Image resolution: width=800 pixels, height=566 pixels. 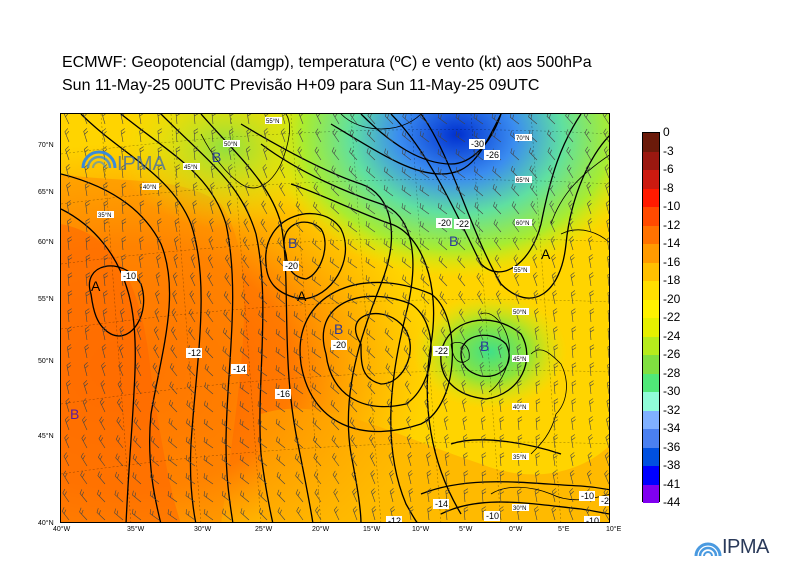 I want to click on legend-tick-label: -10, so click(x=672, y=206).